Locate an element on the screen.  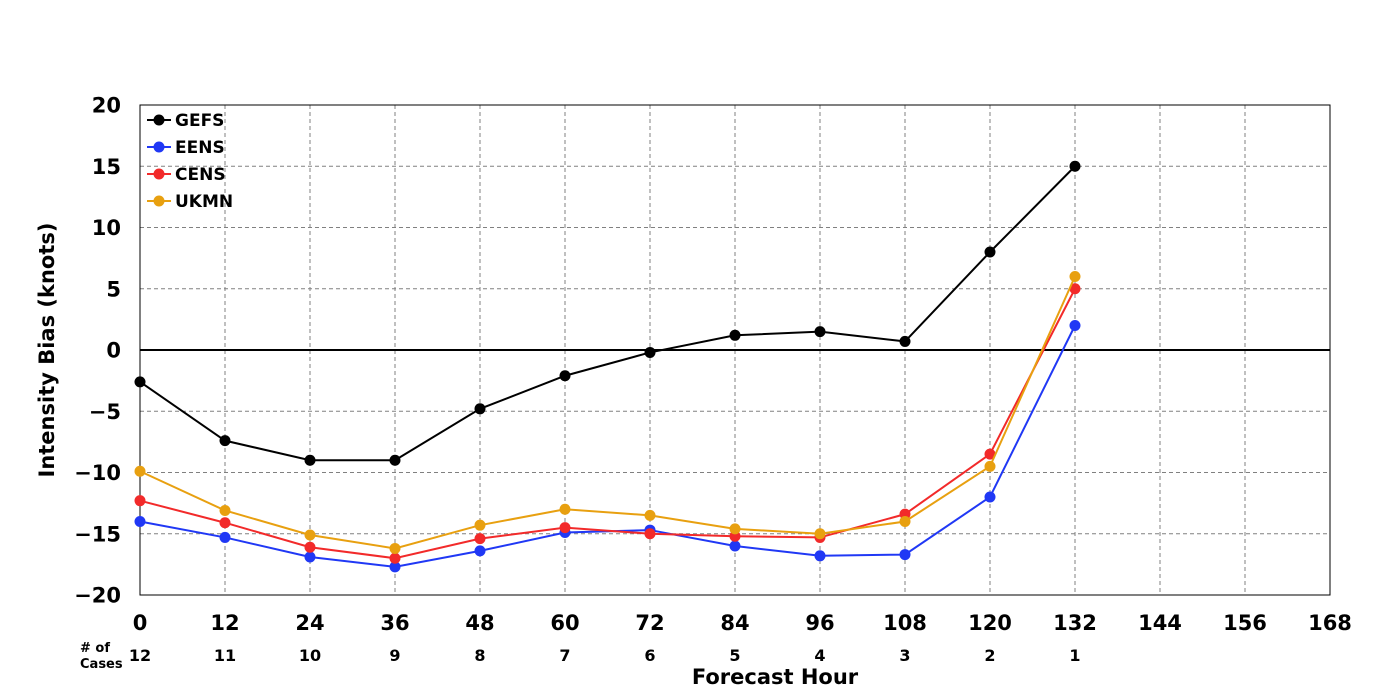
legend-label-eens: EENS is located at coordinates (200, 148).